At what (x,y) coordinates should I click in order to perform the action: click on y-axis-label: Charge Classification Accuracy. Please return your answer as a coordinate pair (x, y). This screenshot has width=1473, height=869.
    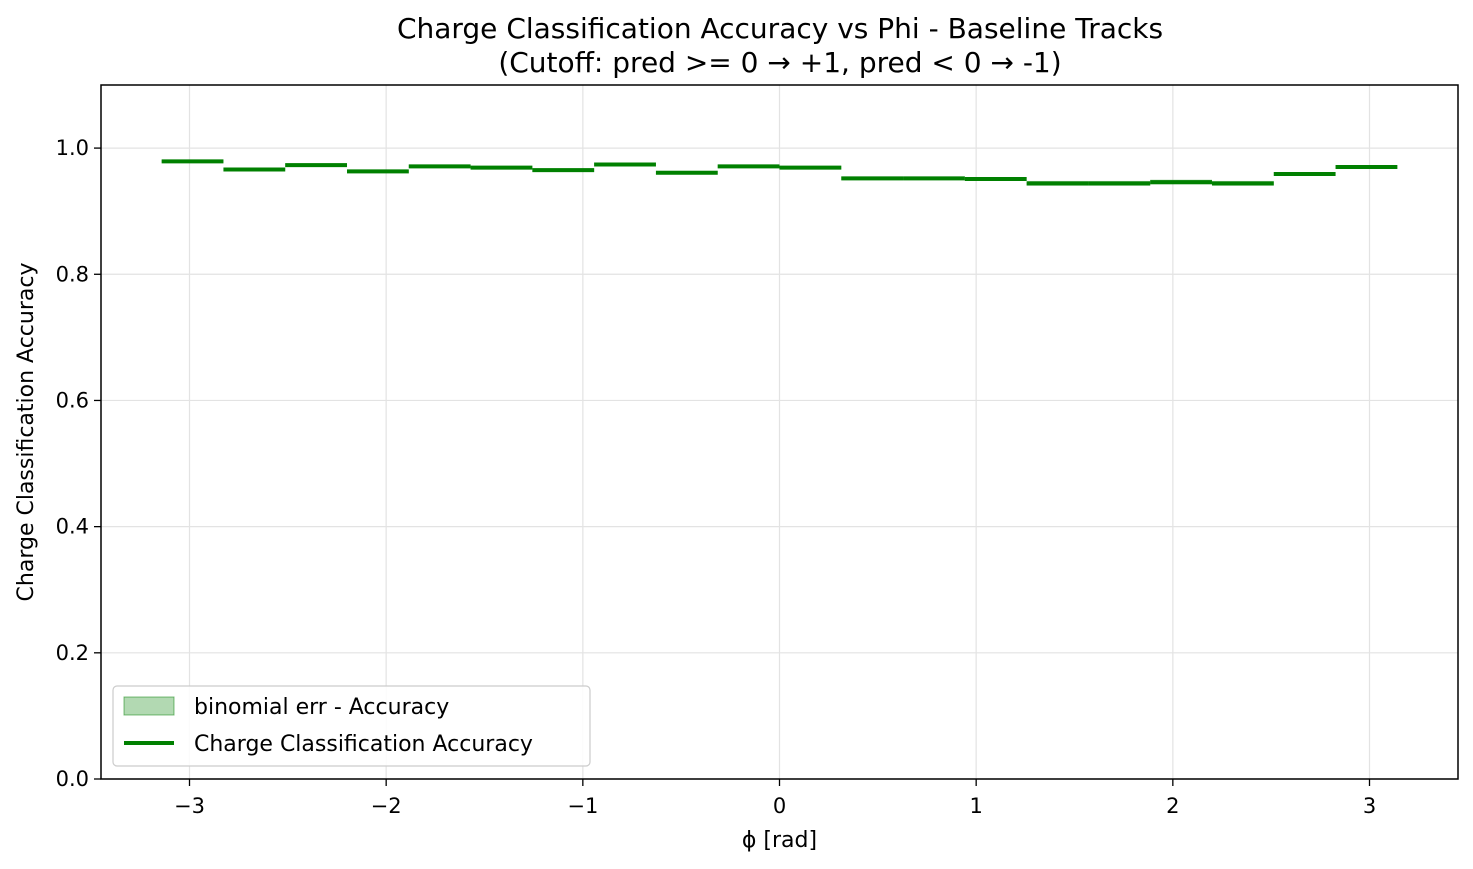
    Looking at the image, I should click on (26, 432).